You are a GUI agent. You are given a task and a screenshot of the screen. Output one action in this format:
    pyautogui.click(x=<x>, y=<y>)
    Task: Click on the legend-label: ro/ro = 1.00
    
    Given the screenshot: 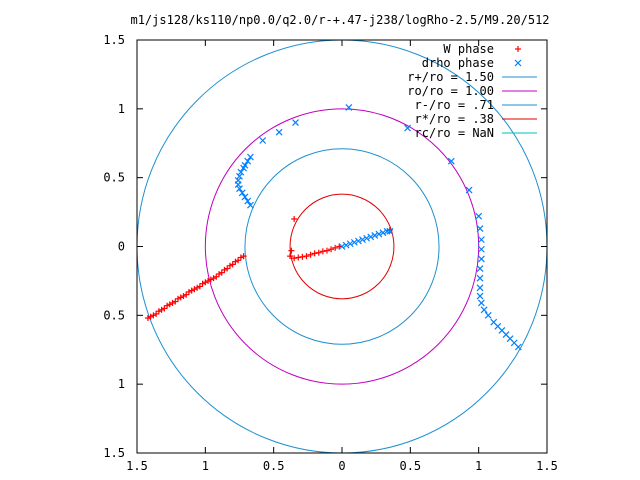 What is the action you would take?
    pyautogui.click(x=450, y=91)
    